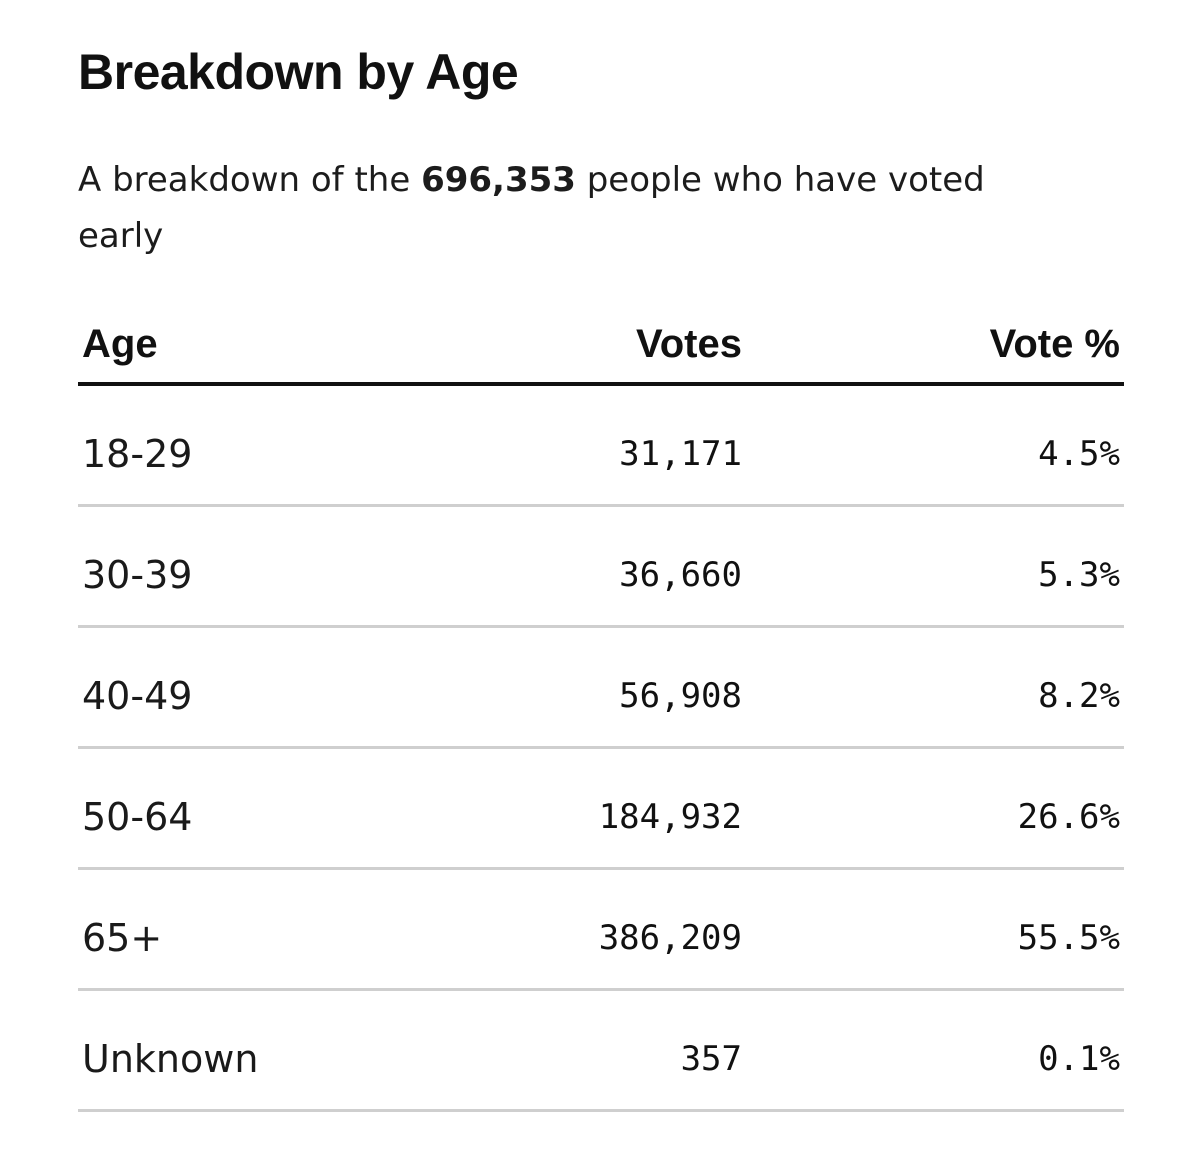 This screenshot has width=1200, height=1167. Describe the element at coordinates (531, 208) in the screenshot. I see `subtitle-after: people who have voted early` at that location.